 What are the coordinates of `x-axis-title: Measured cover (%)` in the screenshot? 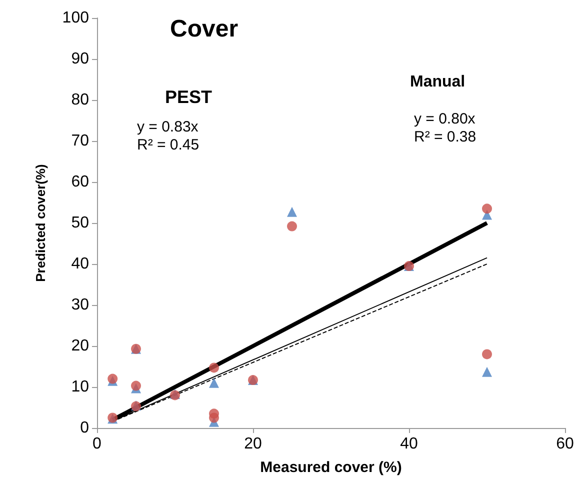 It's located at (331, 467).